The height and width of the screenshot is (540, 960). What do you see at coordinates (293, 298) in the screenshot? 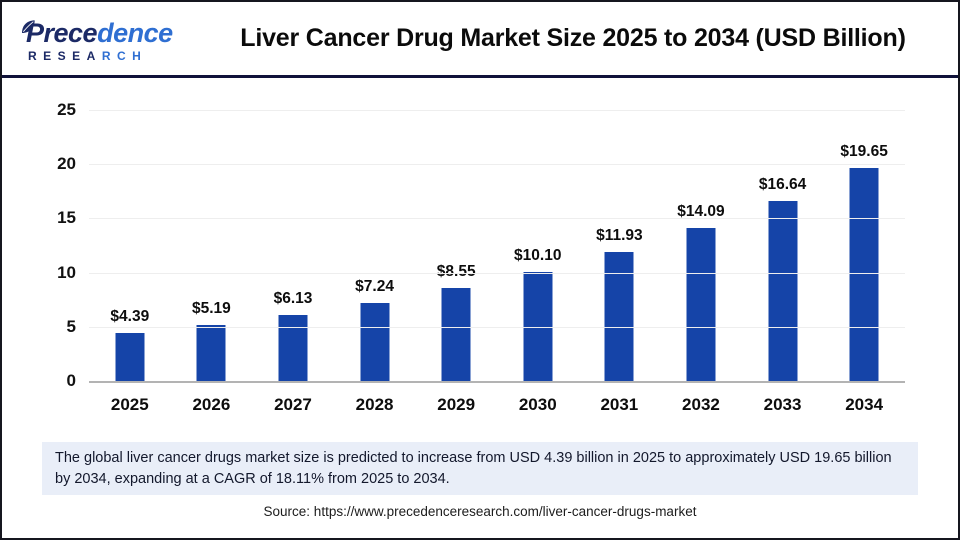
I see `bar-value-2027: $6.13` at bounding box center [293, 298].